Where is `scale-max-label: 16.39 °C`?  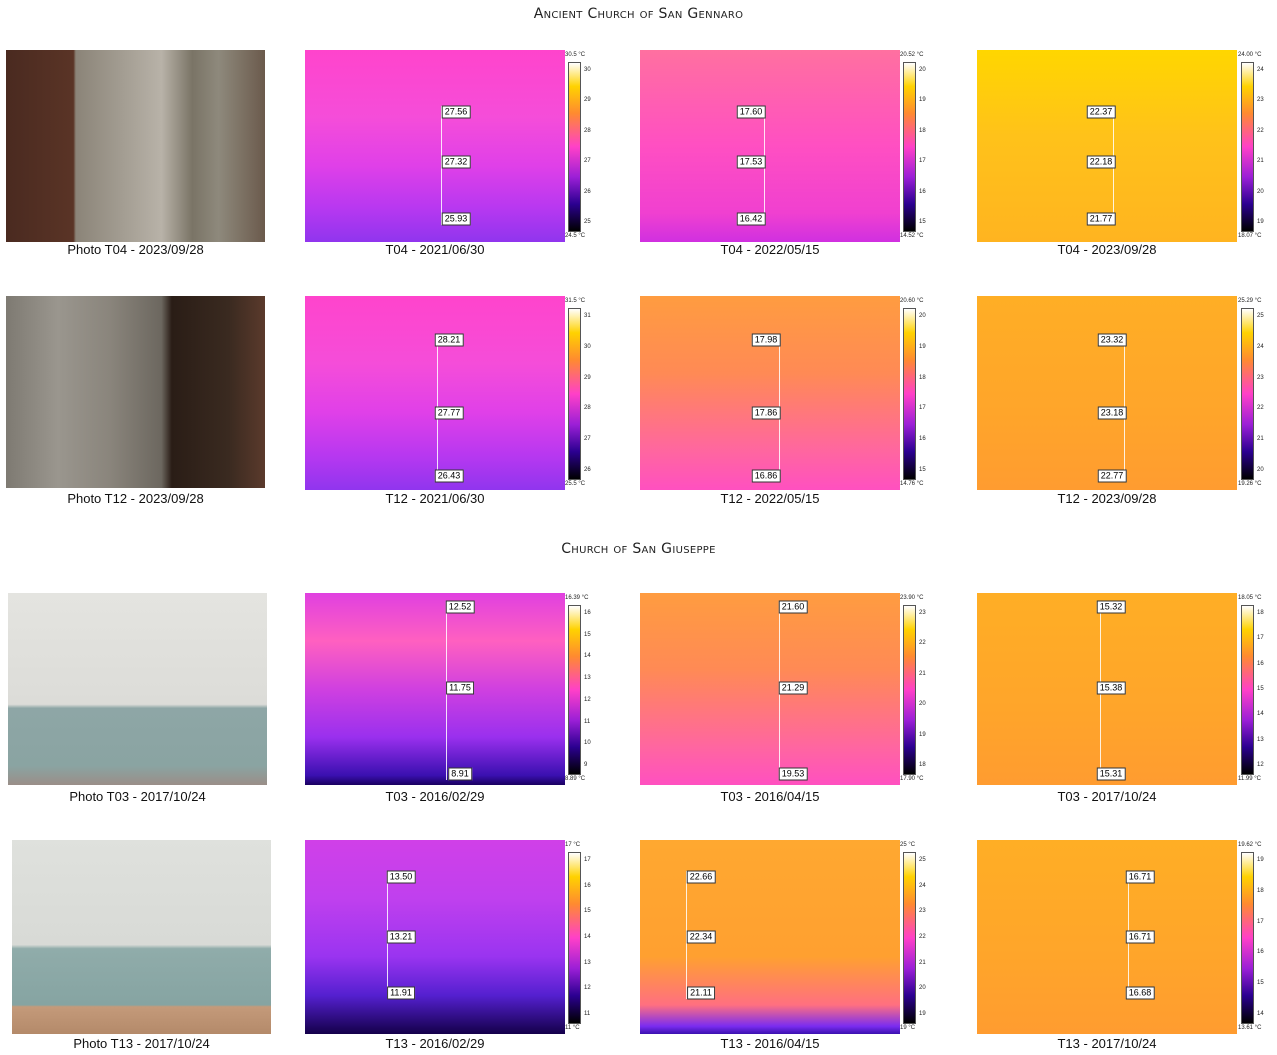 scale-max-label: 16.39 °C is located at coordinates (577, 598).